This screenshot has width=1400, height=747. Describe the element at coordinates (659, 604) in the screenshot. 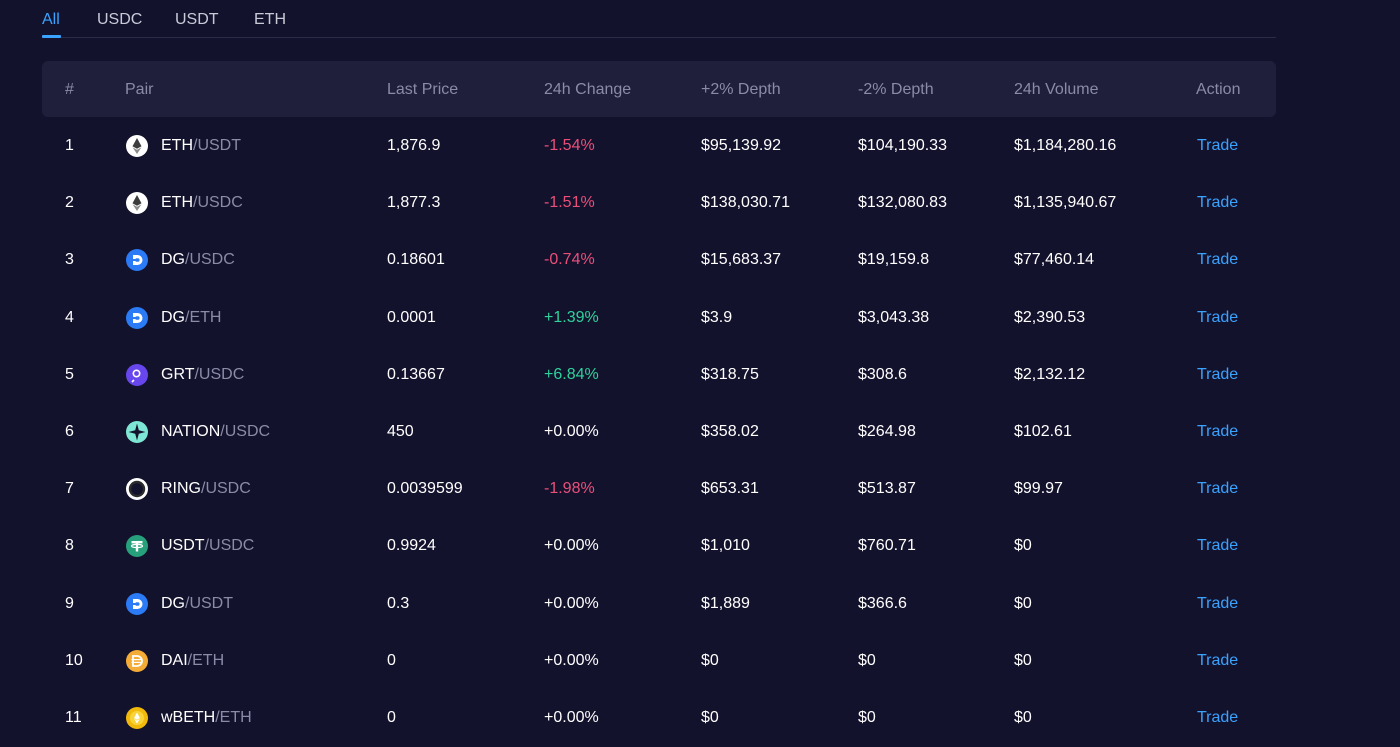

I see `table-row: 9 DG/USDT 0.3 +0.00% $1,889 $366.6 $0 Trade` at that location.